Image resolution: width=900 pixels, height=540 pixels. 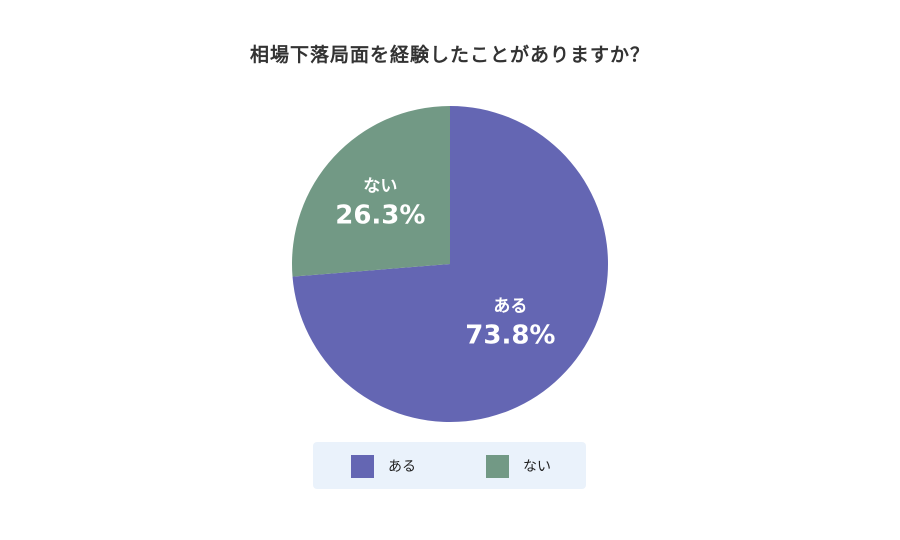 What do you see at coordinates (537, 467) in the screenshot?
I see `legend-label-nai: ない` at bounding box center [537, 467].